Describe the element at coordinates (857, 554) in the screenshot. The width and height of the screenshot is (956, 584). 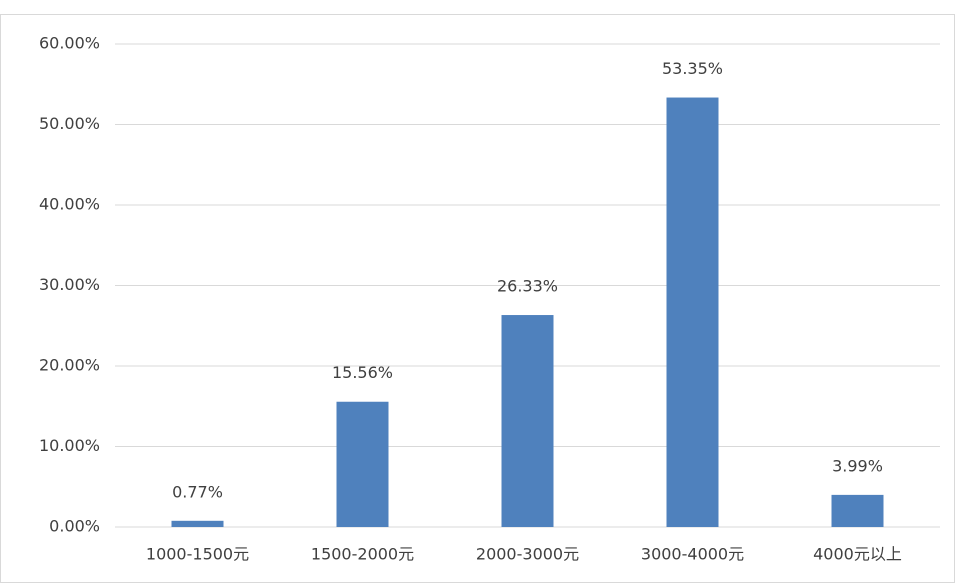
I see `x-tick-label: 4000元以上` at that location.